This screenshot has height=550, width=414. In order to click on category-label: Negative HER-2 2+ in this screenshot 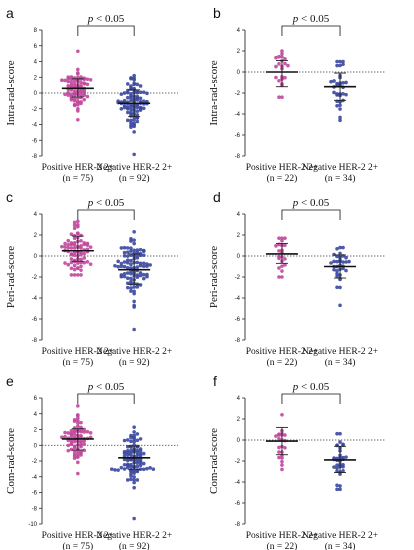, I will do `click(134, 536)`.